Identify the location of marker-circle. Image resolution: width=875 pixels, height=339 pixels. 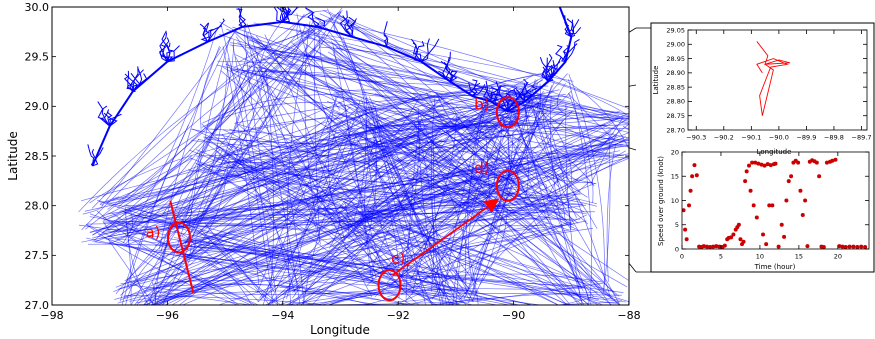
(507, 185).